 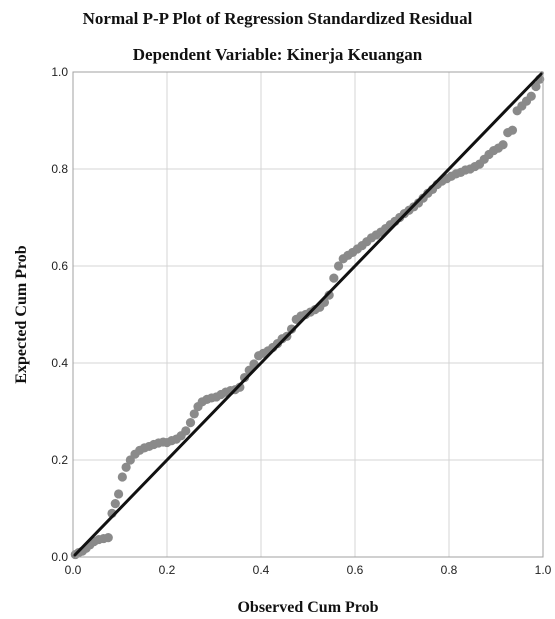 What do you see at coordinates (21, 314) in the screenshot?
I see `y-axis-title: Expected Cum Prob` at bounding box center [21, 314].